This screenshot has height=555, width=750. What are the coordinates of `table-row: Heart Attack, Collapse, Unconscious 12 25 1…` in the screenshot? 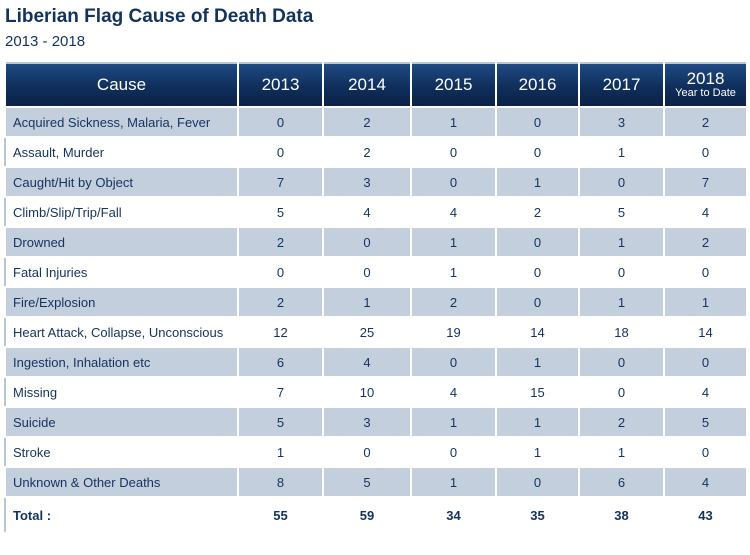 It's located at (376, 332).